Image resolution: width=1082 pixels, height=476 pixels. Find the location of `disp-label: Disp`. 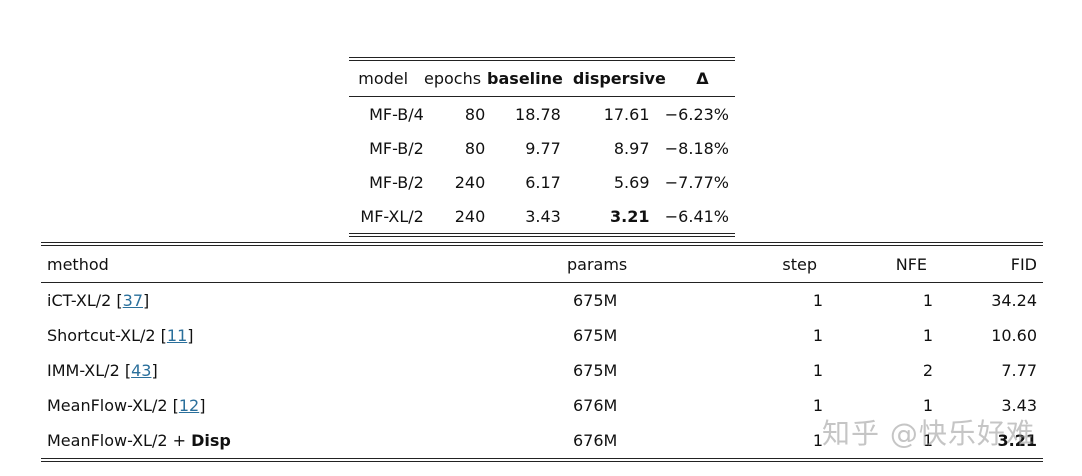

disp-label: Disp is located at coordinates (211, 440).